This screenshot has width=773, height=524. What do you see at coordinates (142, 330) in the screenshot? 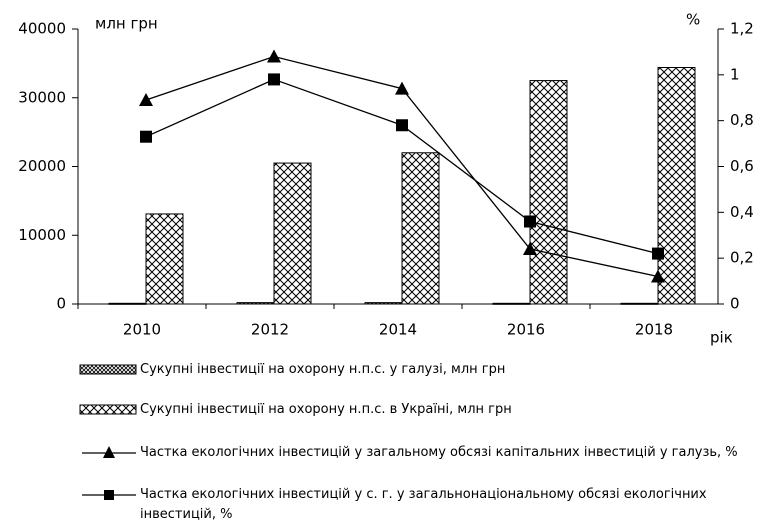
I see `x-tick-label: 2010` at bounding box center [142, 330].